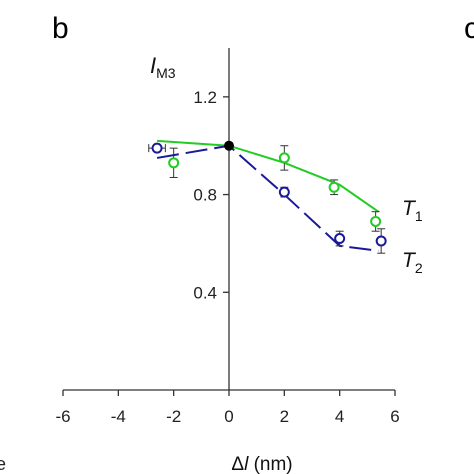 This screenshot has height=474, width=474. Describe the element at coordinates (270, 464) in the screenshot. I see `x-axis-title-unit: (nm)` at that location.